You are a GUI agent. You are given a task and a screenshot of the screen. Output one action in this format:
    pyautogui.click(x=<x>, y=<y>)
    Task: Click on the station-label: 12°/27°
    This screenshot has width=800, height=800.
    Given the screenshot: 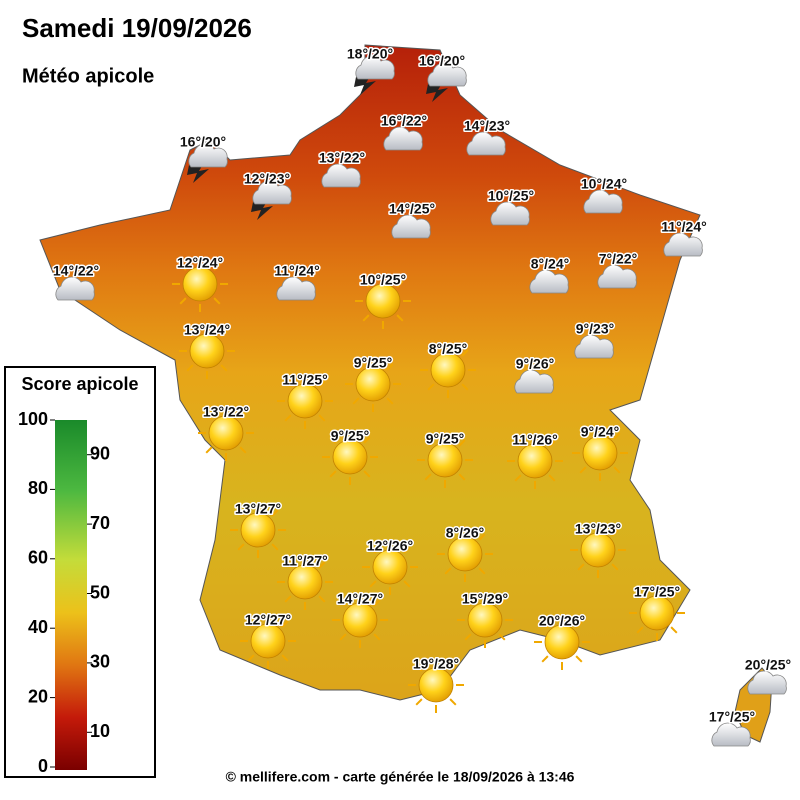 What is the action you would take?
    pyautogui.click(x=268, y=620)
    